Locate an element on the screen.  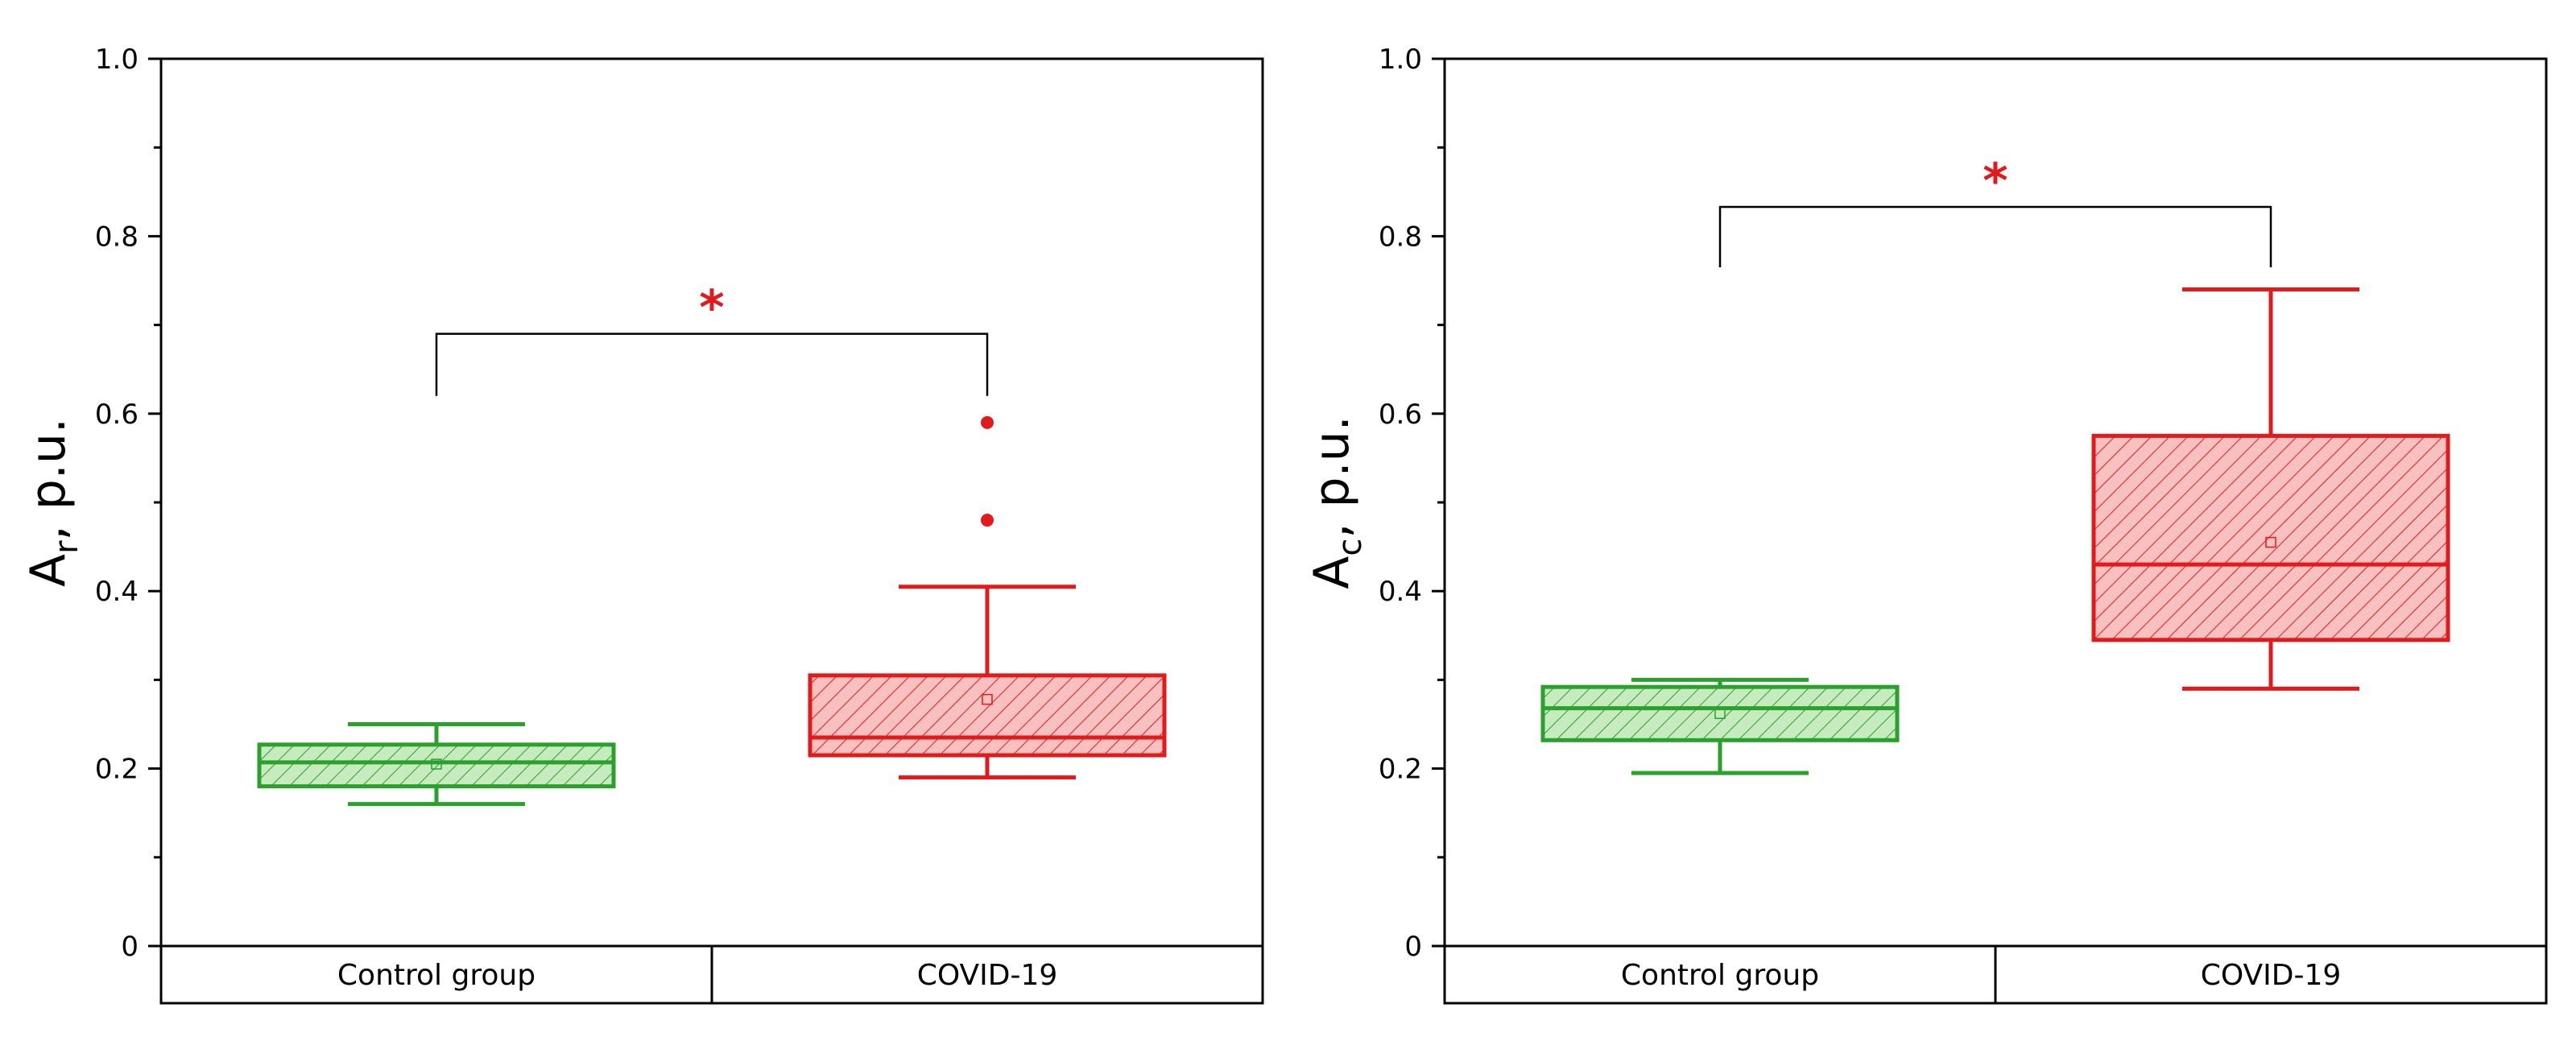
y-axis-label: Ar, p.u. is located at coordinates (53, 502).